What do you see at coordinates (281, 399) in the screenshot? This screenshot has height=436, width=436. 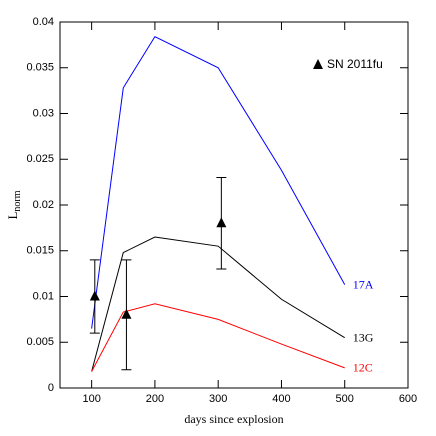 I see `x-tick-label: 400` at bounding box center [281, 399].